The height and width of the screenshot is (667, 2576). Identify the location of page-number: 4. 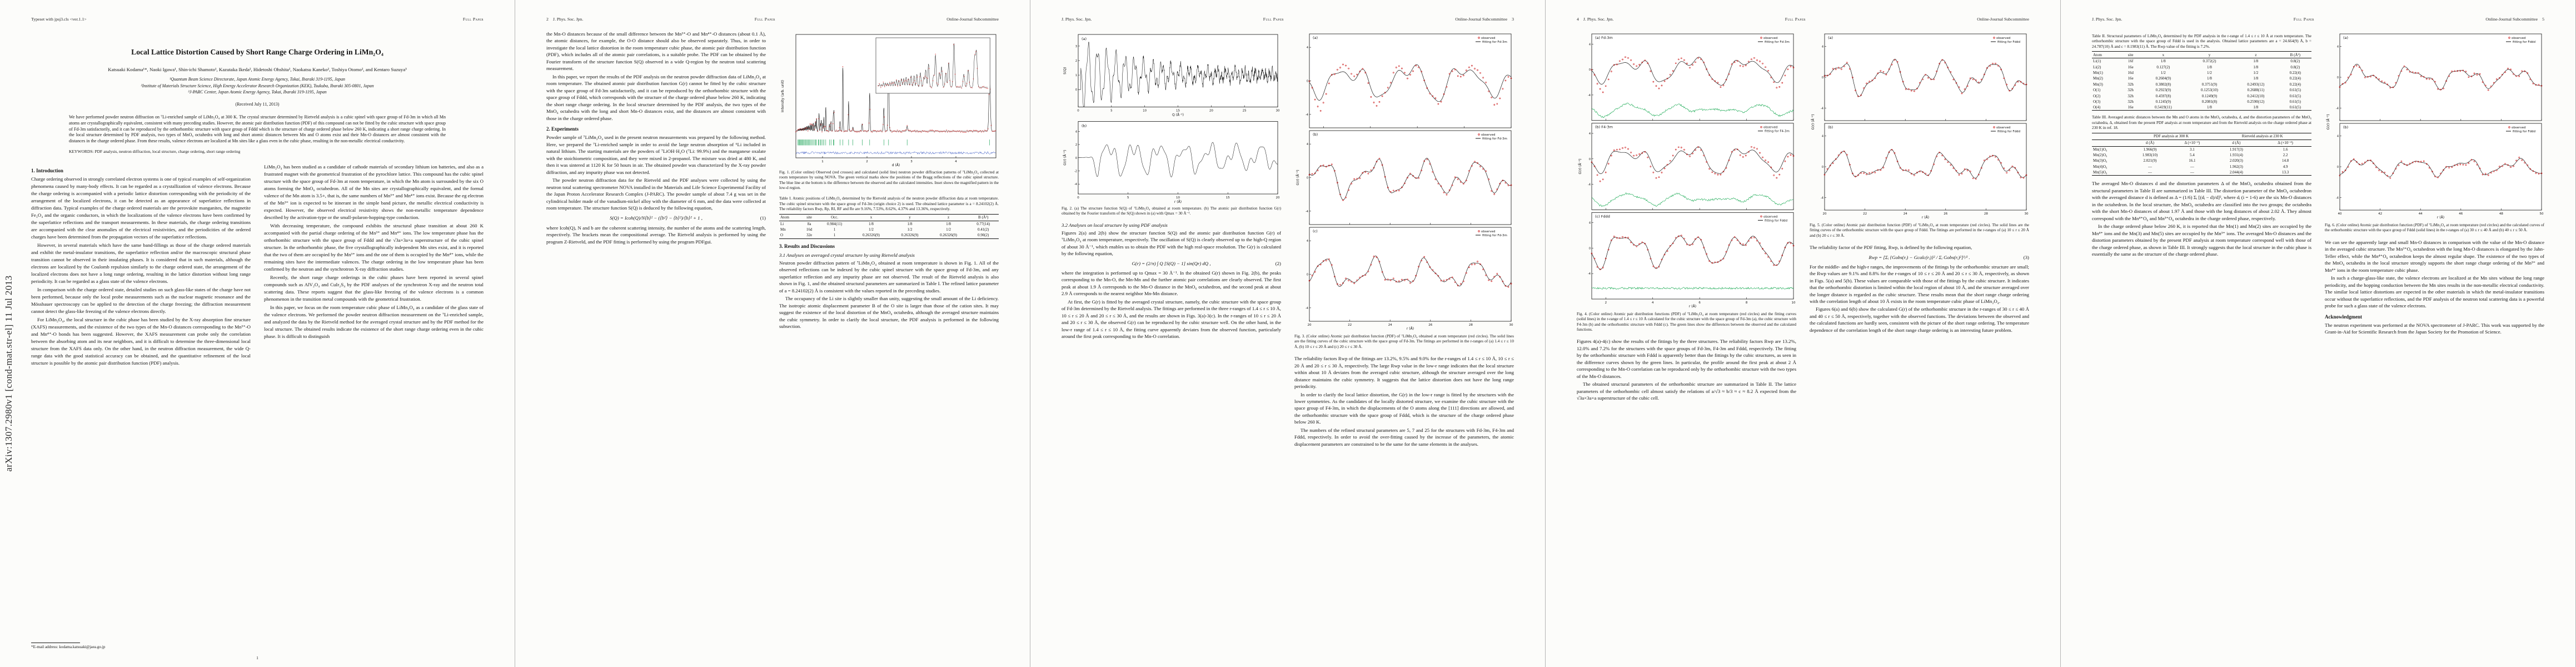
(1578, 19).